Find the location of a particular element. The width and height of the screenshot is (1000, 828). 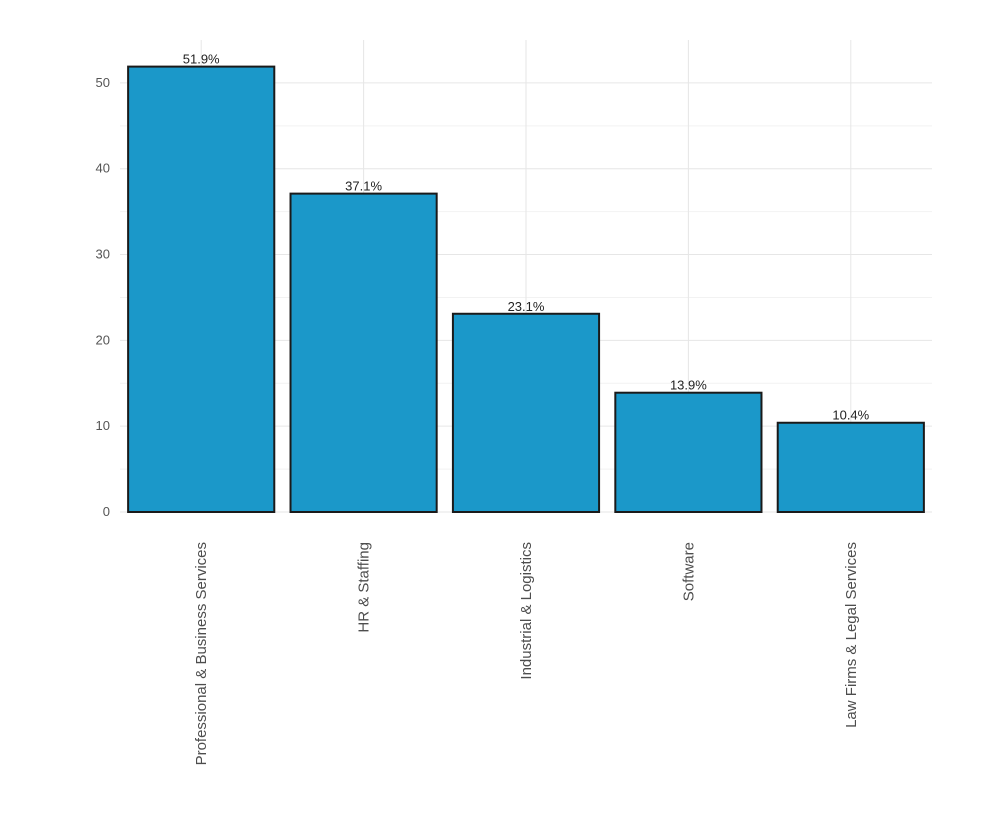

y-tick-label: 40 is located at coordinates (103, 168).